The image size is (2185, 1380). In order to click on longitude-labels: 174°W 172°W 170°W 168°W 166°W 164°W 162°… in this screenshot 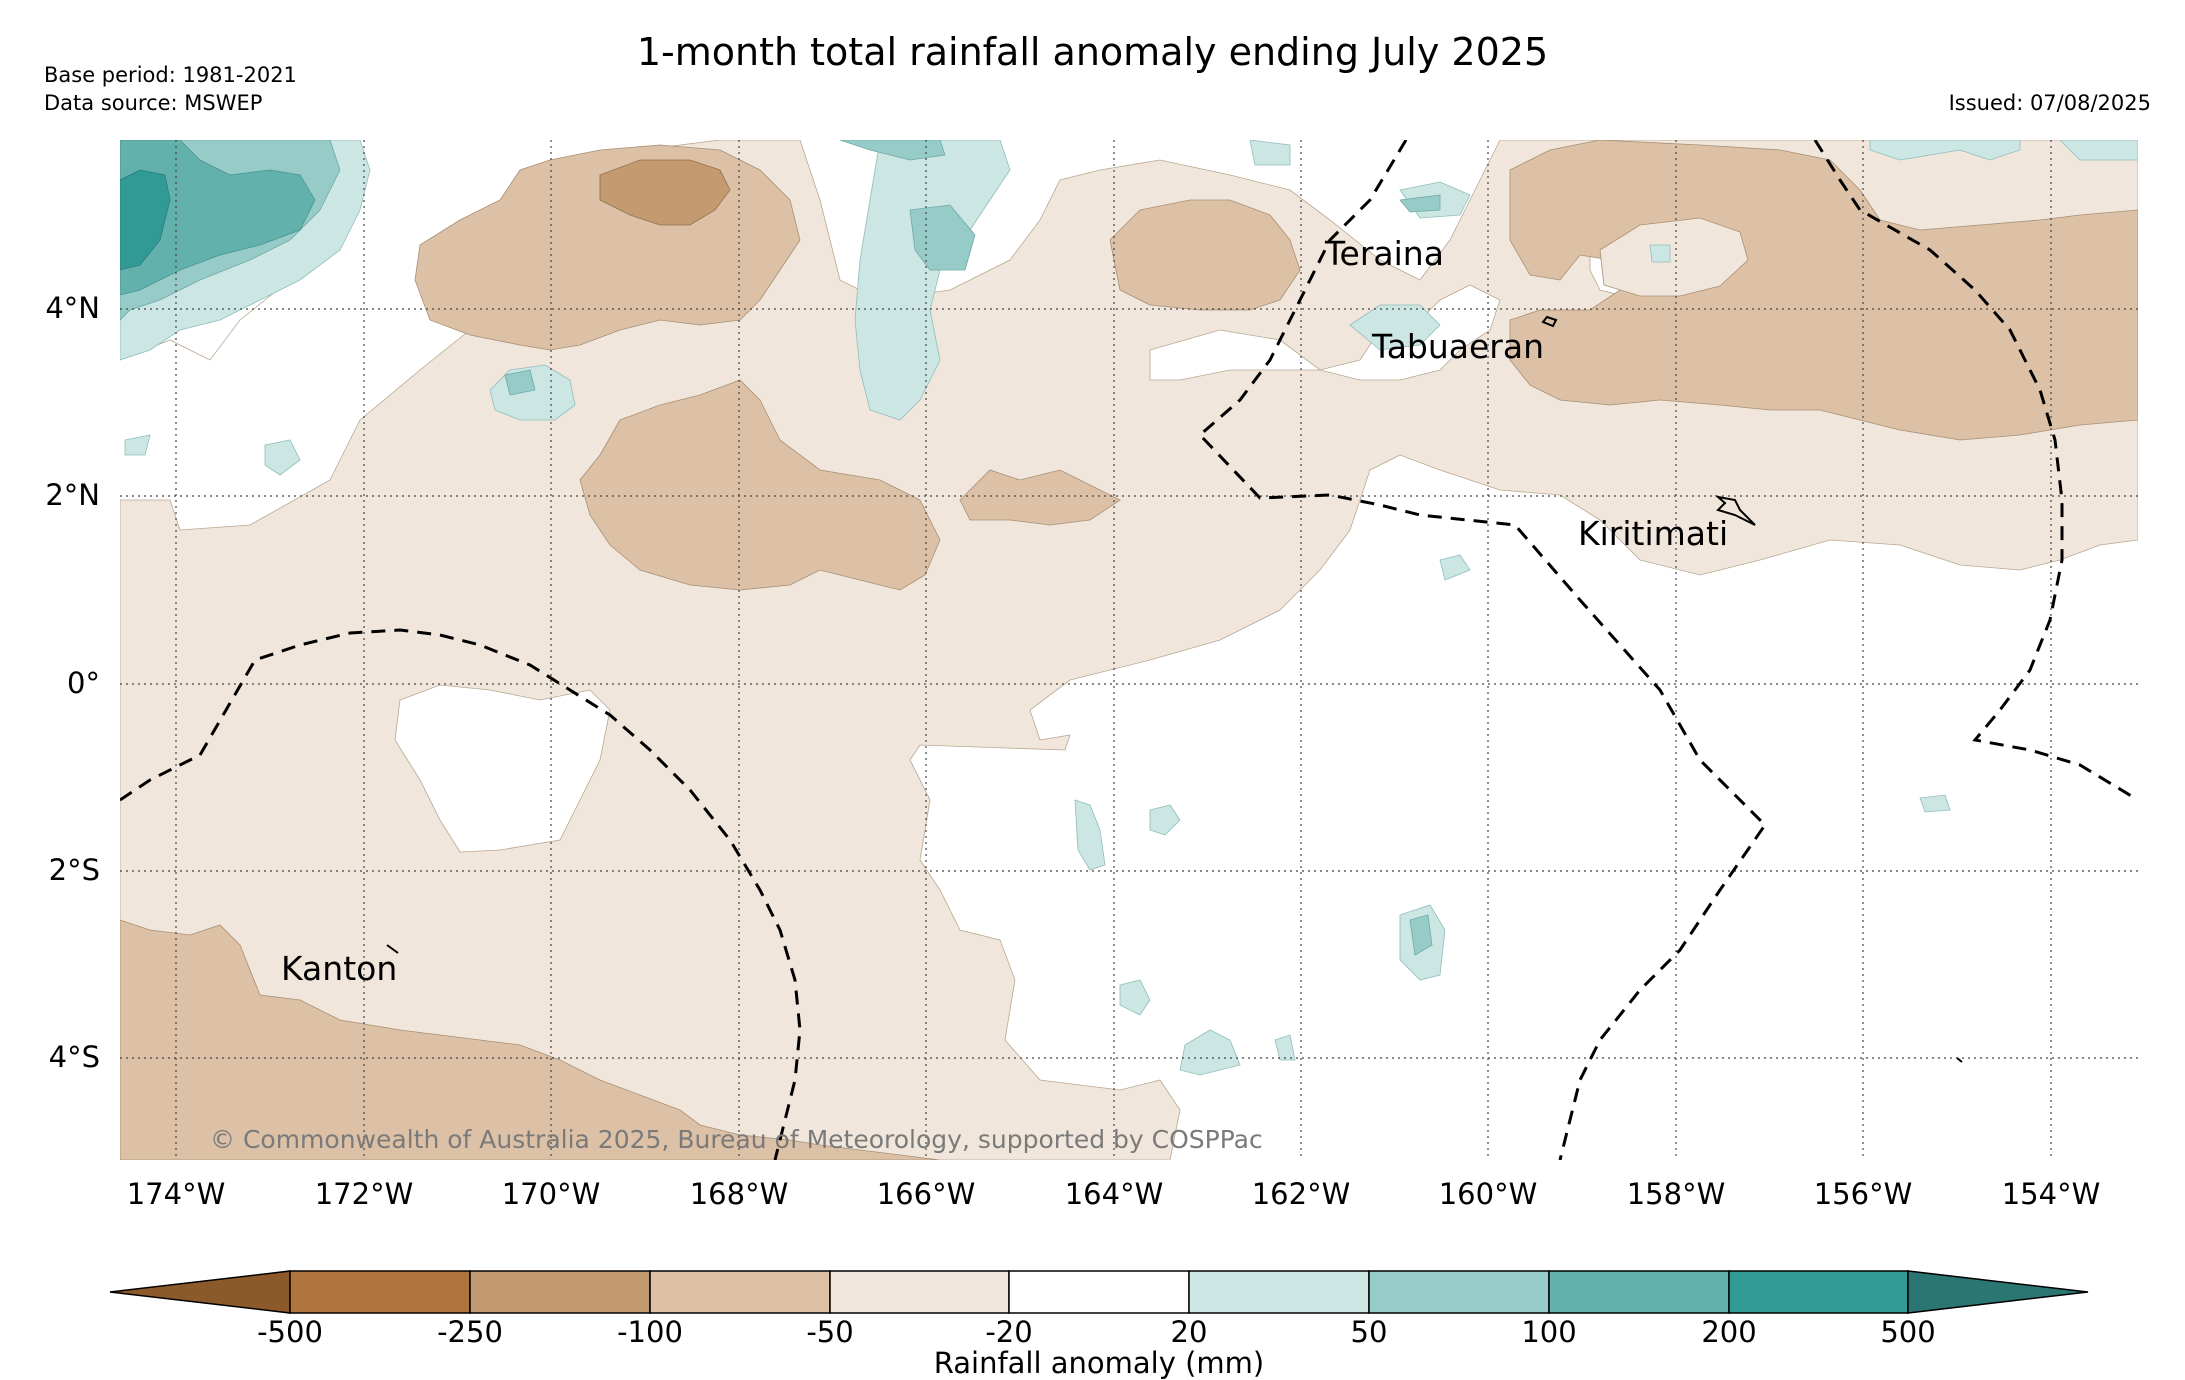, I will do `click(1114, 1194)`.